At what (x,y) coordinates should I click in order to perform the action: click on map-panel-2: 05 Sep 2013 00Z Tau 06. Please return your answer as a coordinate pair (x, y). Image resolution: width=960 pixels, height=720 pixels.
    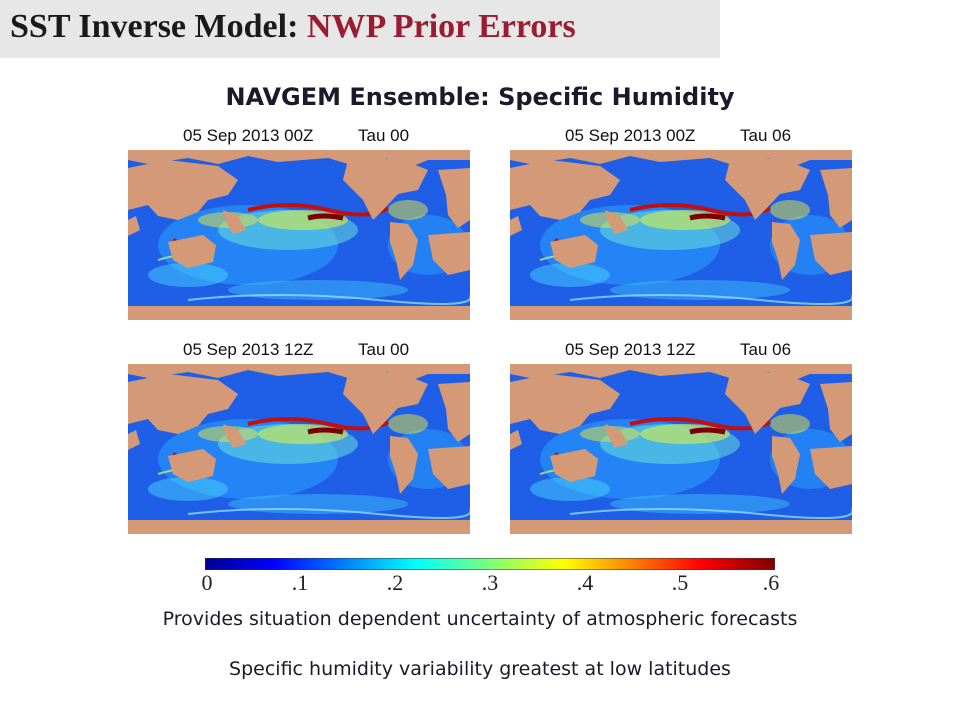
    Looking at the image, I should click on (681, 221).